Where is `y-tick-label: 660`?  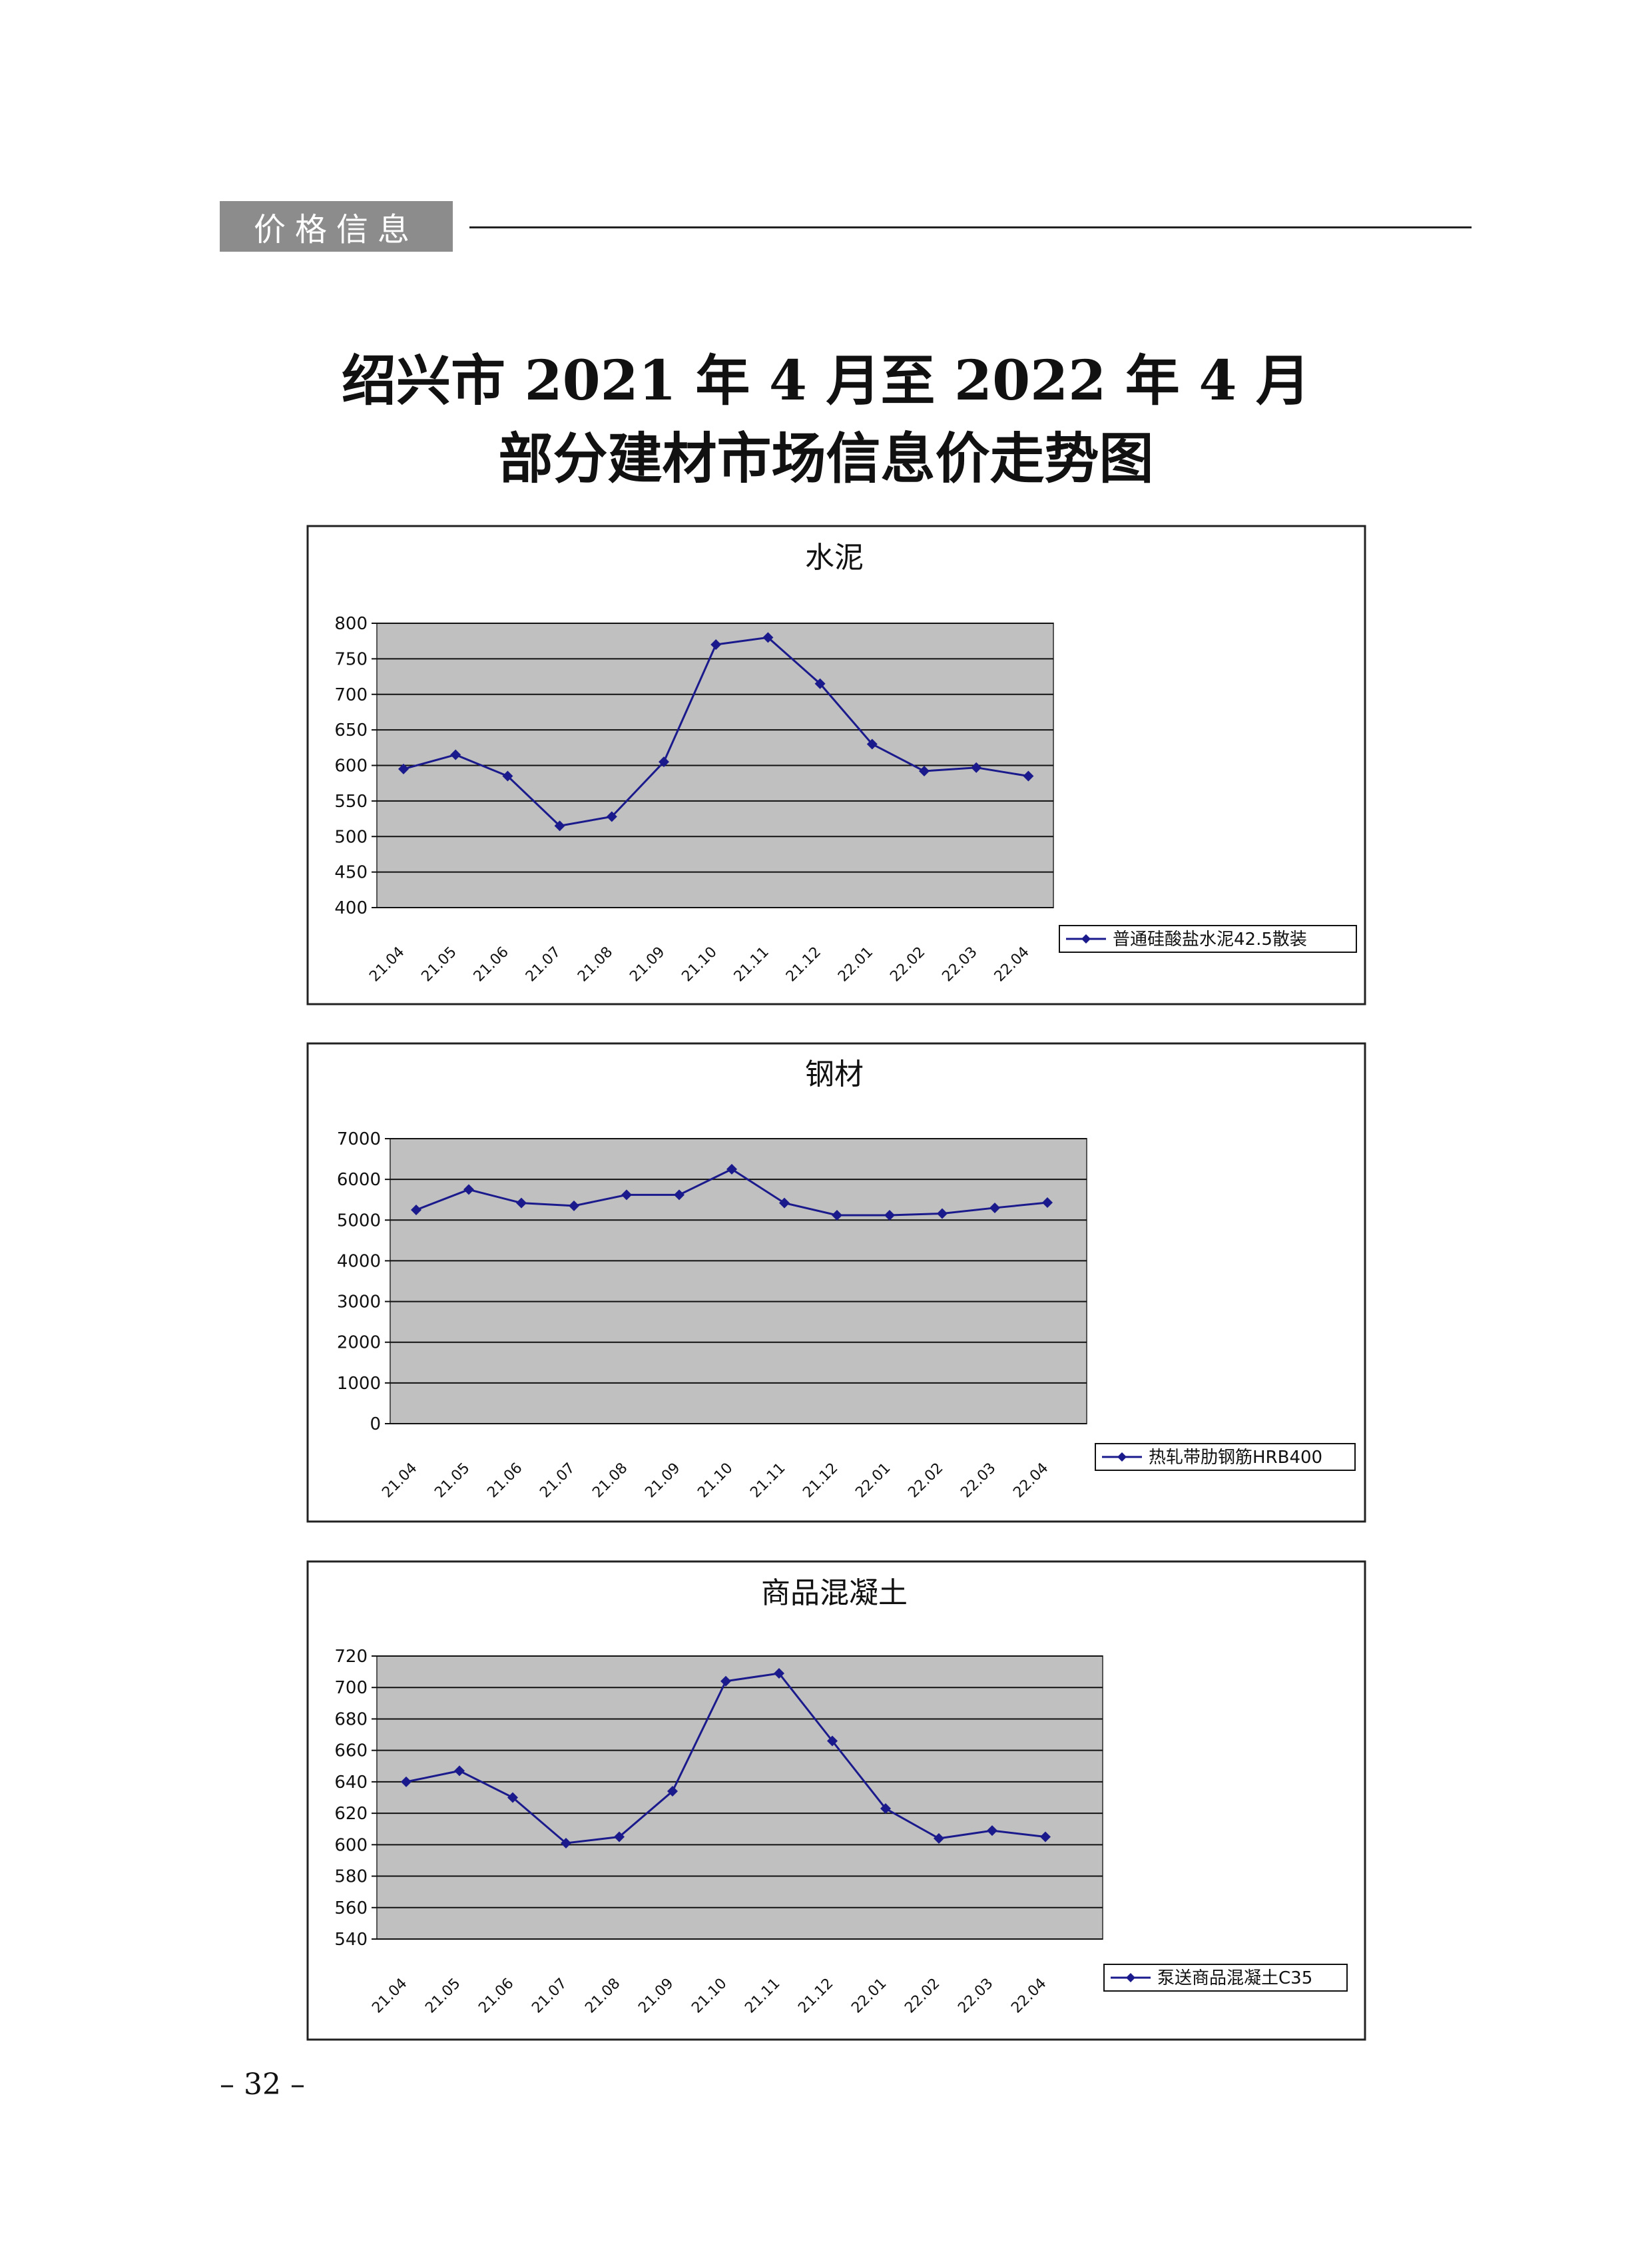
y-tick-label: 660 is located at coordinates (351, 1751).